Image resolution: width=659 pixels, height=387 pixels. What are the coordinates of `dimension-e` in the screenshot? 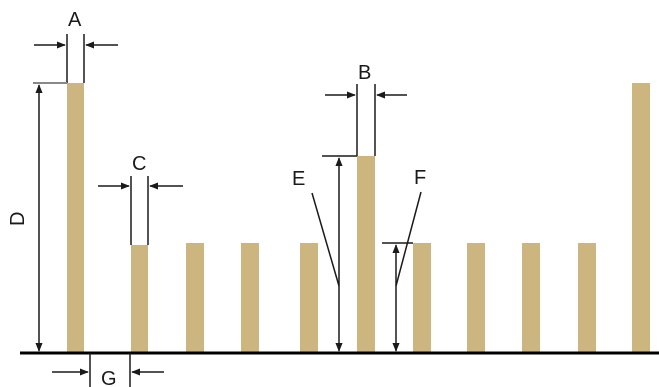 It's located at (334, 253).